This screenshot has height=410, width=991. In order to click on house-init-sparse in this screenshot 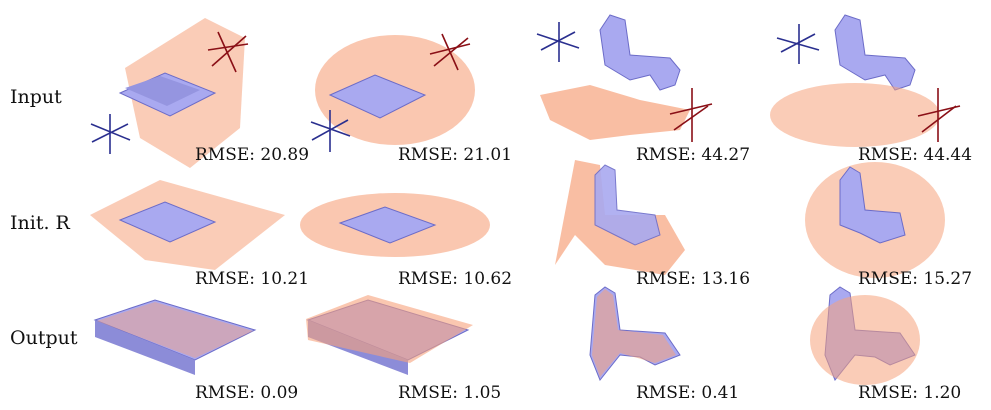, I will do `click(187, 225)`.